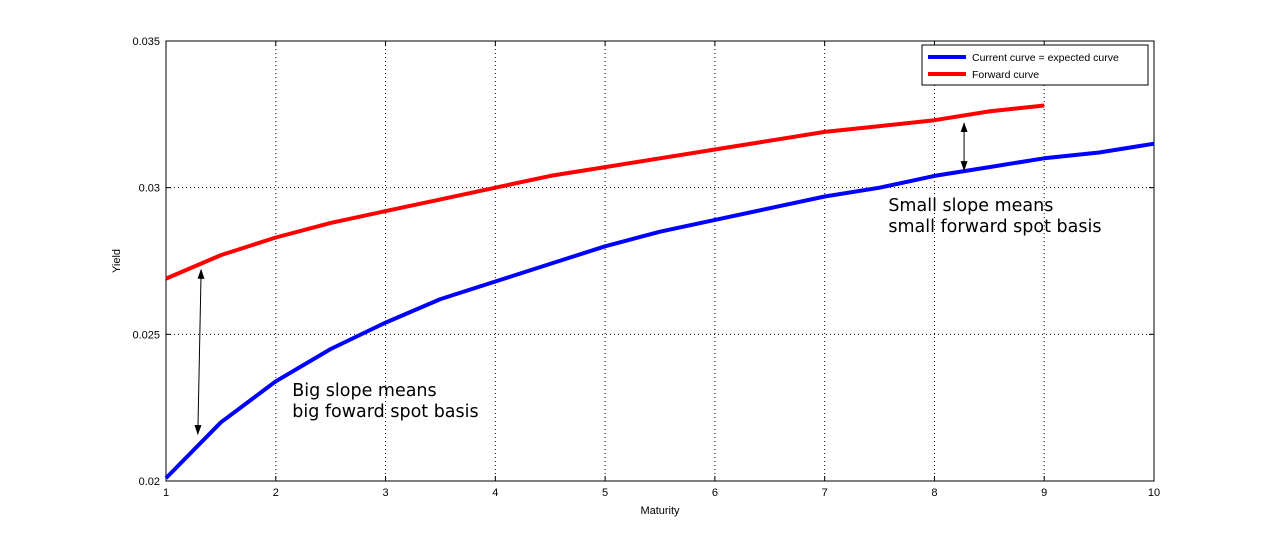 The height and width of the screenshot is (541, 1274). Describe the element at coordinates (199, 352) in the screenshot. I see `annotation-arrow` at that location.